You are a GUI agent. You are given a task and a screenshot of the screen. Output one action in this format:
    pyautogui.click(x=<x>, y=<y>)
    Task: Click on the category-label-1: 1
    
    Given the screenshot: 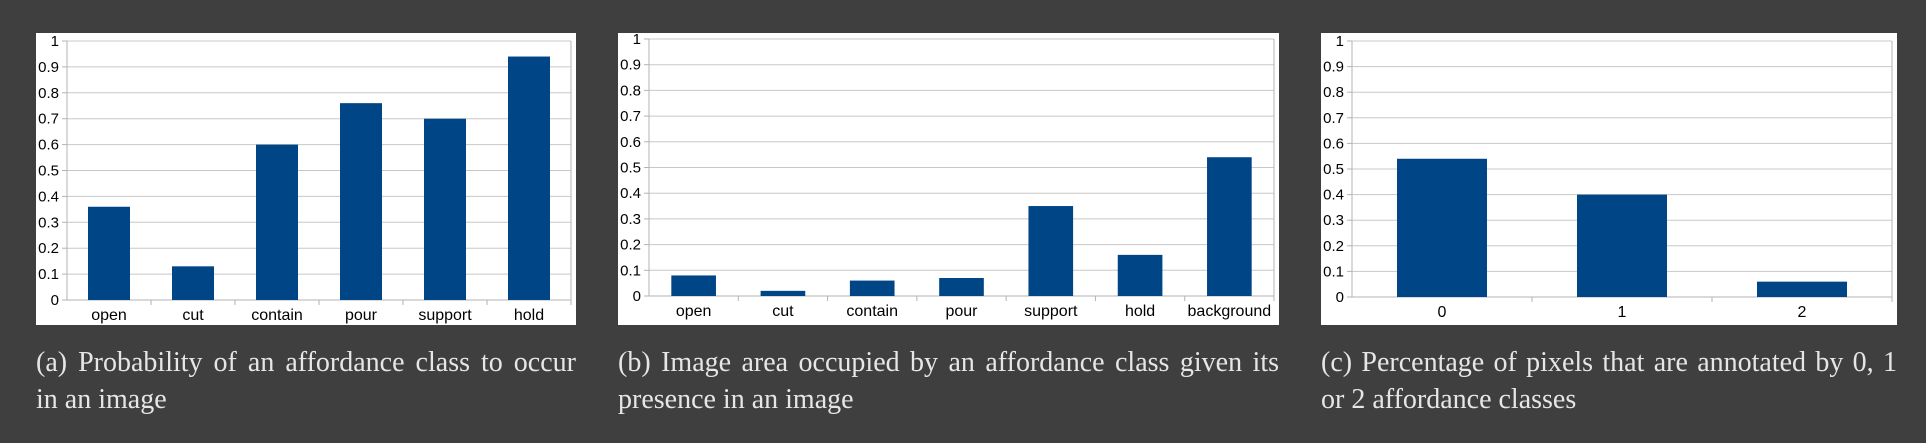 What is the action you would take?
    pyautogui.click(x=1622, y=312)
    